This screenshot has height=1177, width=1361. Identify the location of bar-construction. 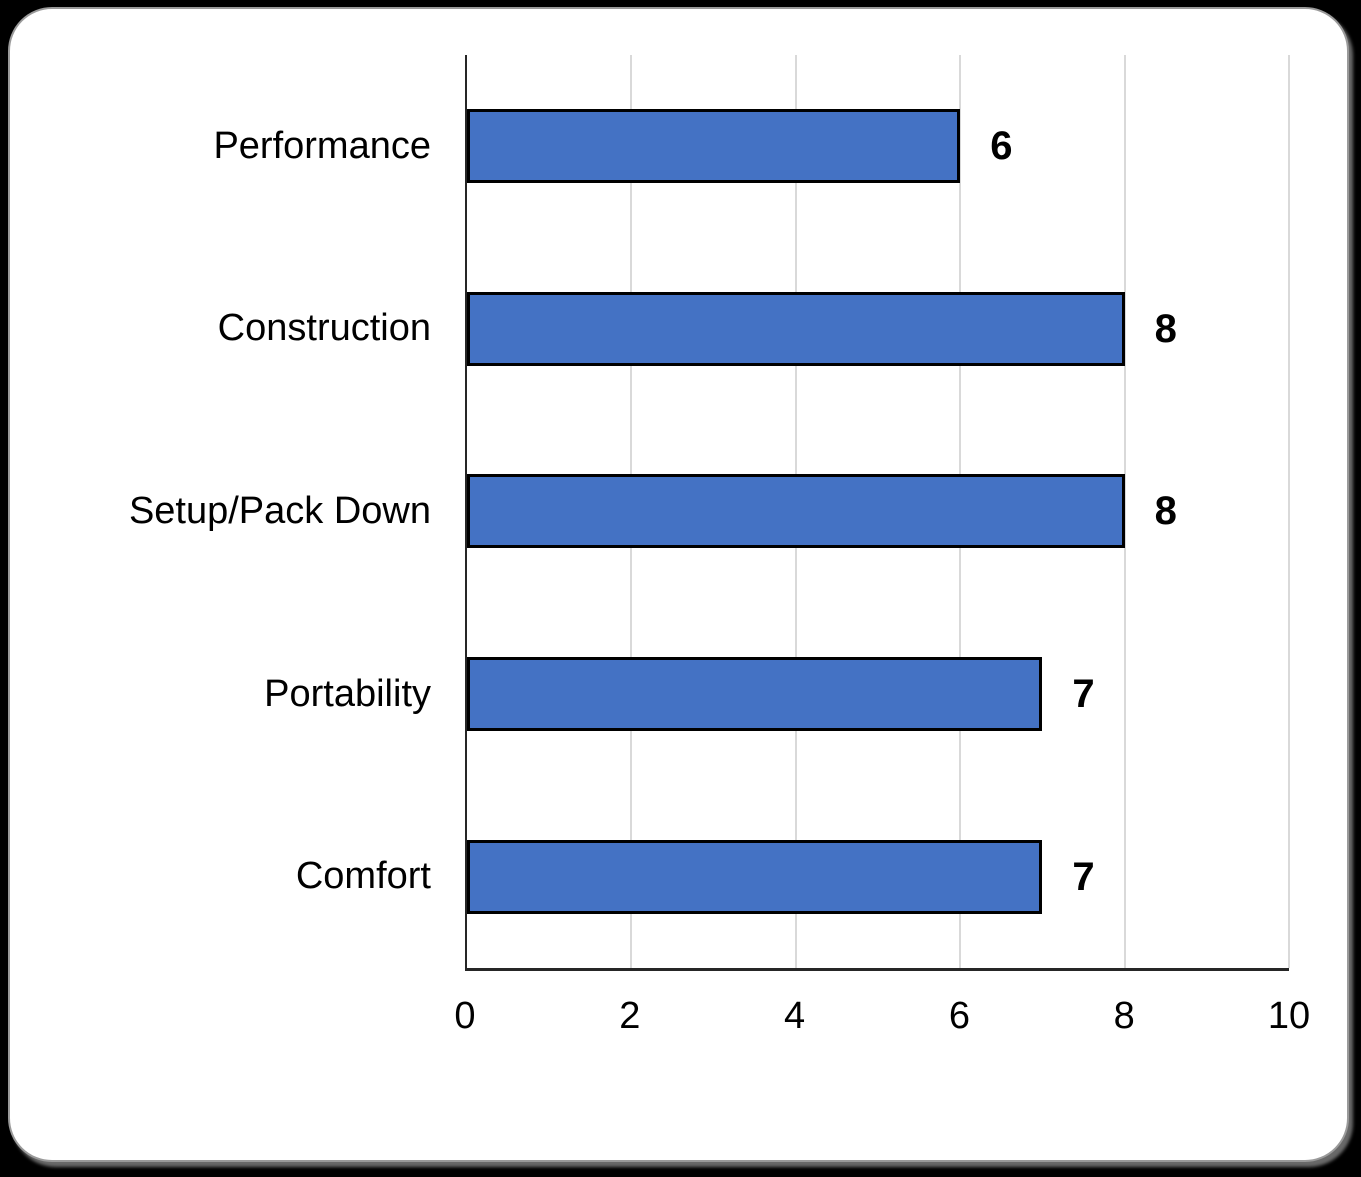
(796, 328).